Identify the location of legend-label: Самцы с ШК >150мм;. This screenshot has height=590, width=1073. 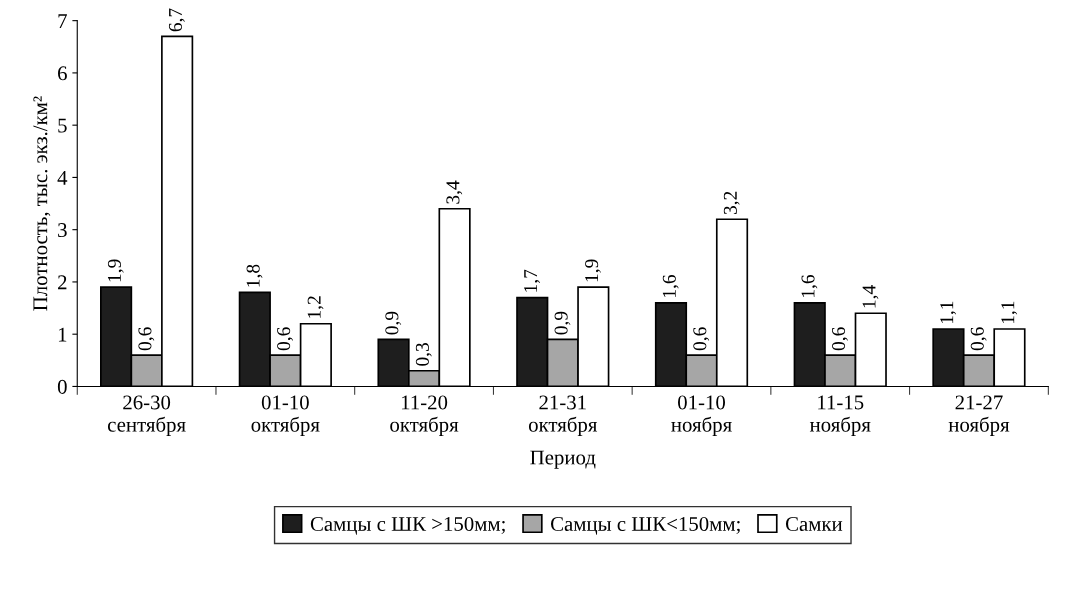
(407, 525).